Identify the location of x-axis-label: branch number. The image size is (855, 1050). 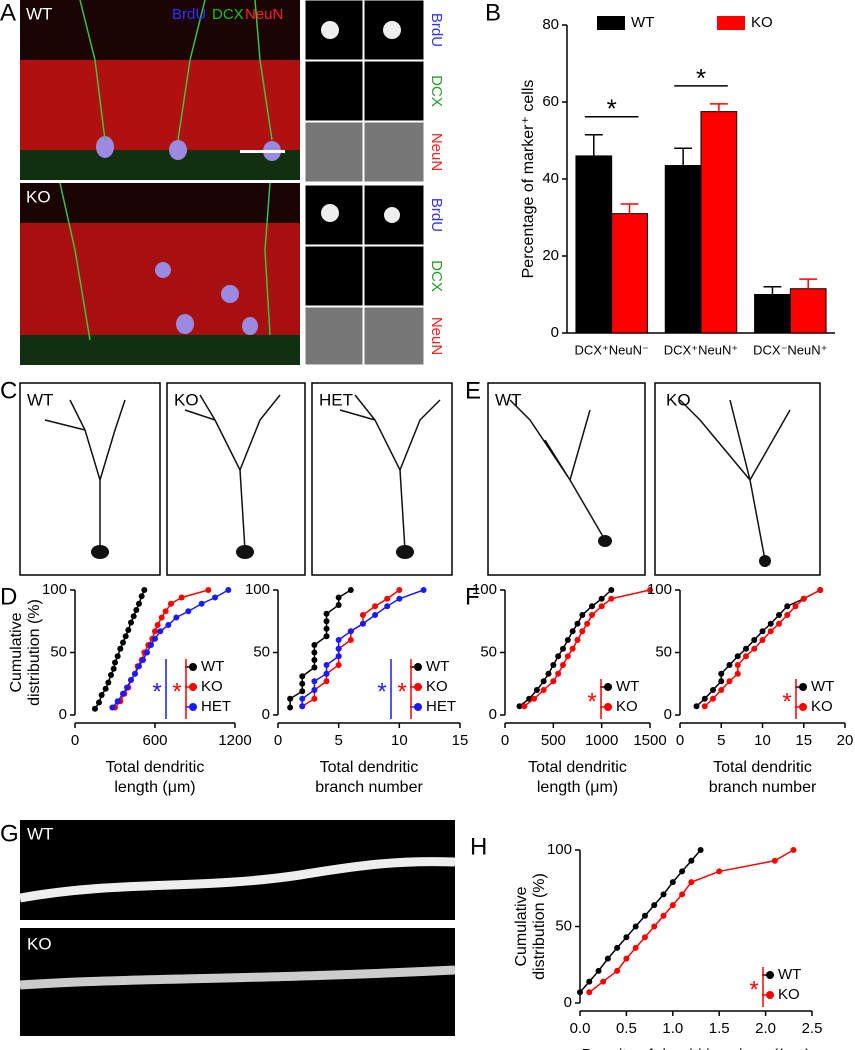
(369, 787).